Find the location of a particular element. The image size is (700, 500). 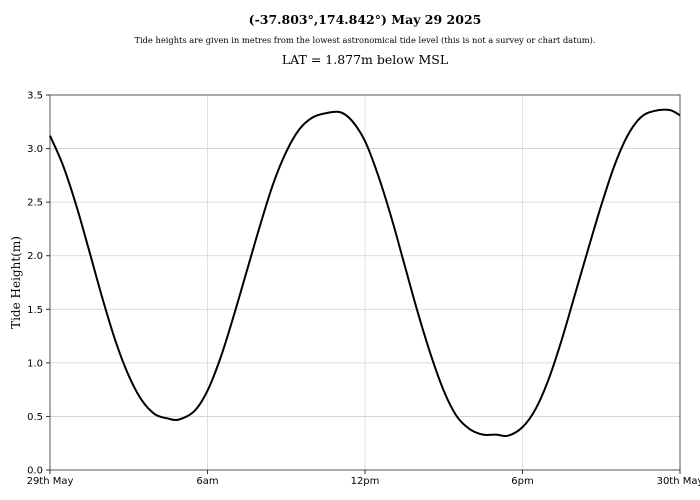

x-tick-label: 29th May is located at coordinates (50, 481).